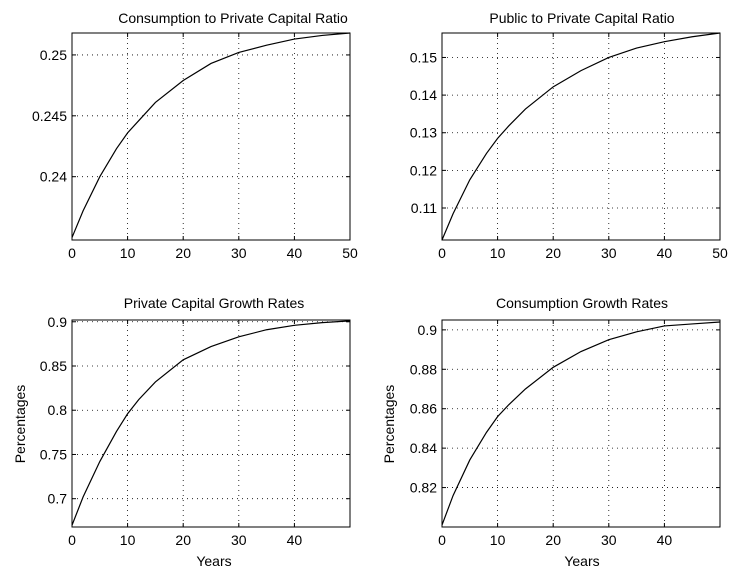 Image resolution: width=731 pixels, height=571 pixels. I want to click on y-tick-label: 0.7, so click(58, 499).